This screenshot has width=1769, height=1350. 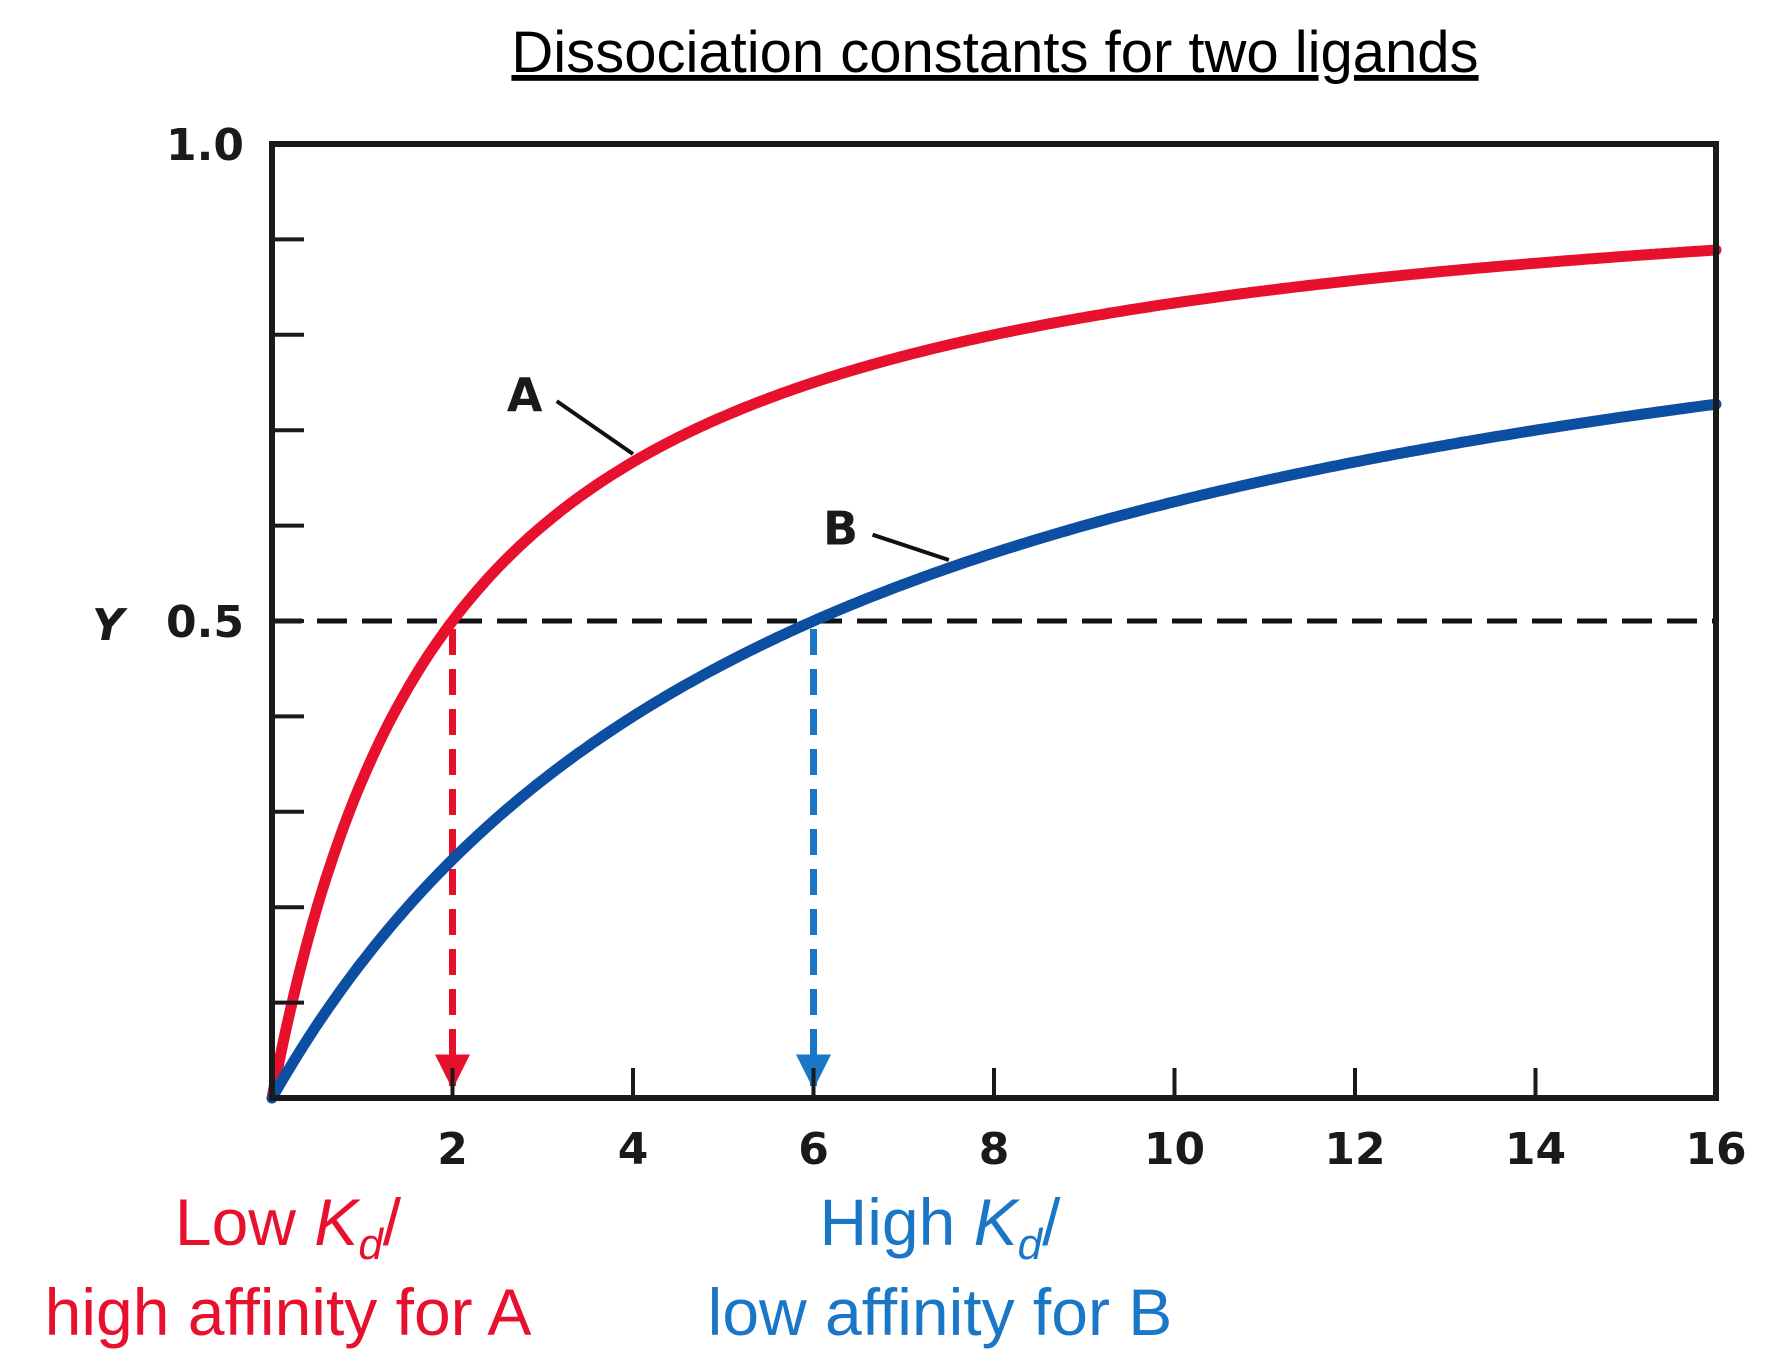 I want to click on annotation-a-sub: d, so click(x=371, y=1244).